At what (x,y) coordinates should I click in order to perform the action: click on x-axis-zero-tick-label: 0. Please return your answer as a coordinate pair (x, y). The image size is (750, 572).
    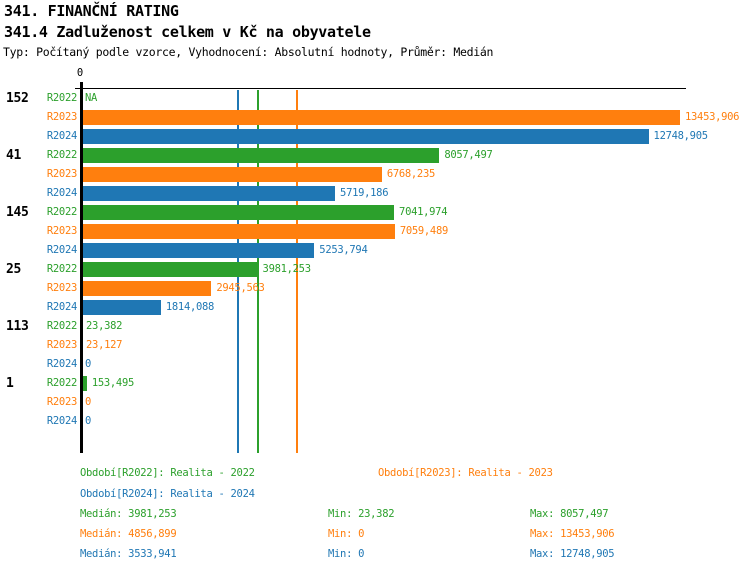
    Looking at the image, I should click on (80, 73).